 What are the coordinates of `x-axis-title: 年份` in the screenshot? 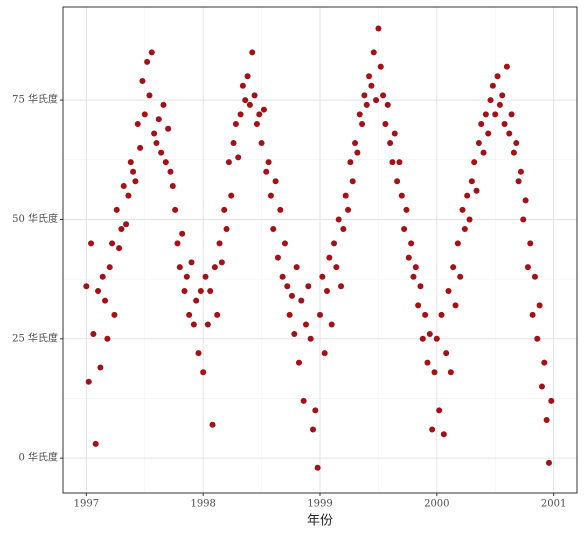 It's located at (320, 521).